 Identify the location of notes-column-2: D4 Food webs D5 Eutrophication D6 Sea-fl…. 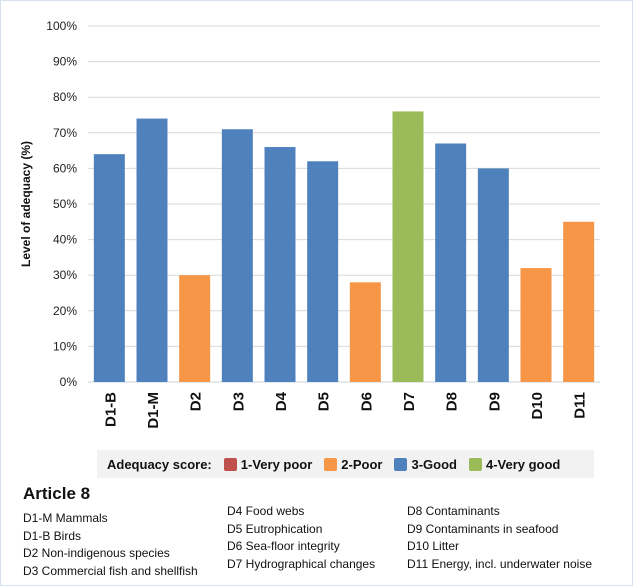
(301, 538).